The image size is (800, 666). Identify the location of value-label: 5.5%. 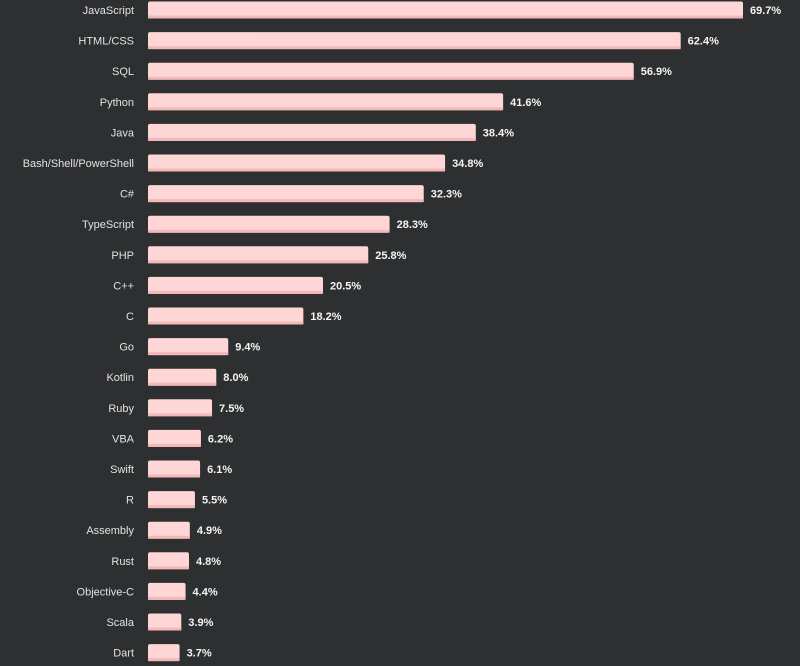
(214, 501).